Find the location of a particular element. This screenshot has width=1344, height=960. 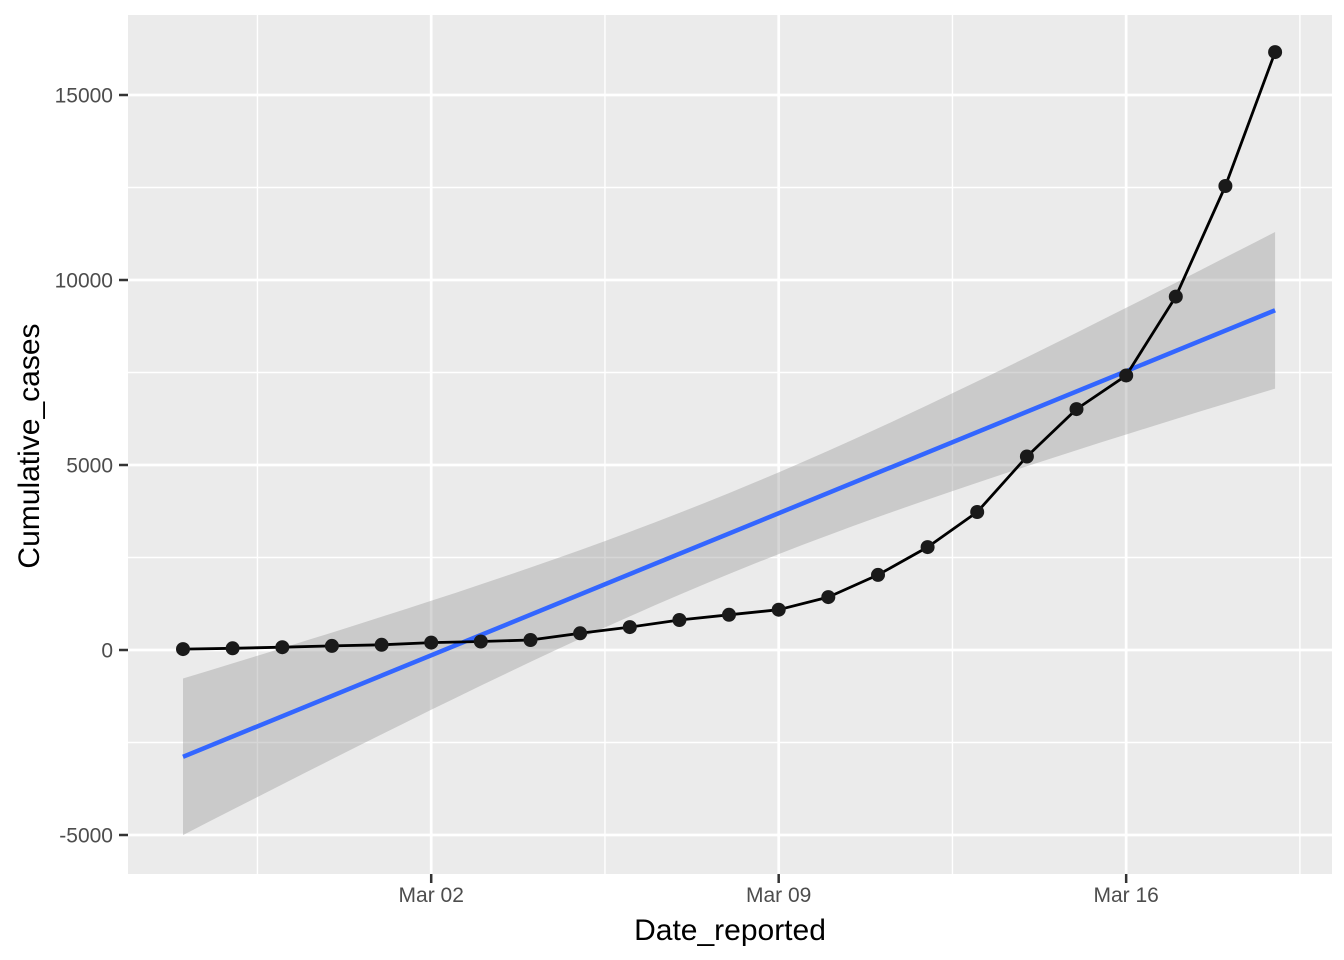

y-tick-label: 15000 is located at coordinates (84, 95).